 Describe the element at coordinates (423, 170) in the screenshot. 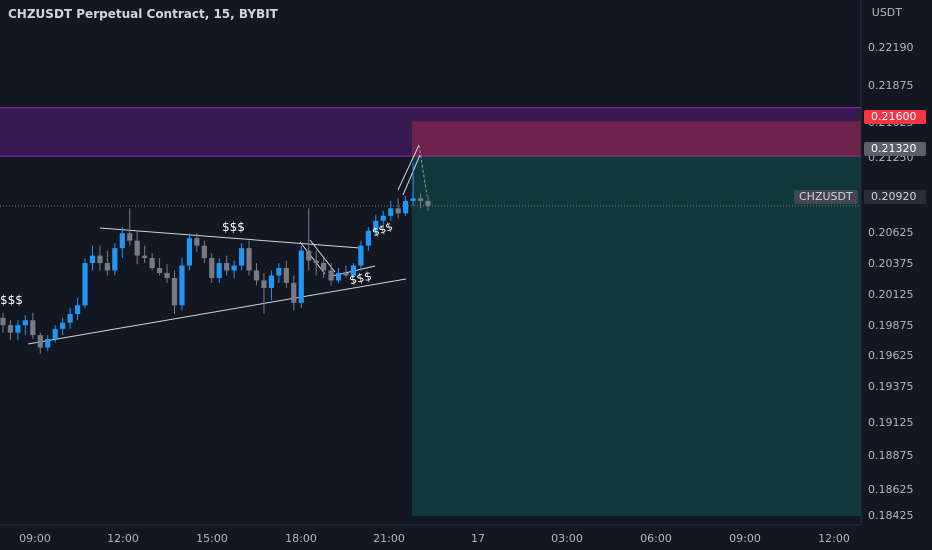

I see `projection-line` at that location.